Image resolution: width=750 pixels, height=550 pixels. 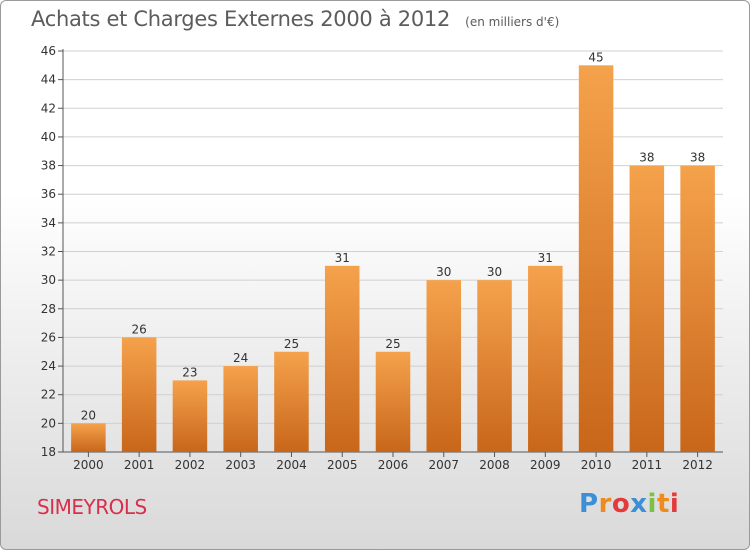 I want to click on y-tick-label: 26, so click(x=48, y=337).